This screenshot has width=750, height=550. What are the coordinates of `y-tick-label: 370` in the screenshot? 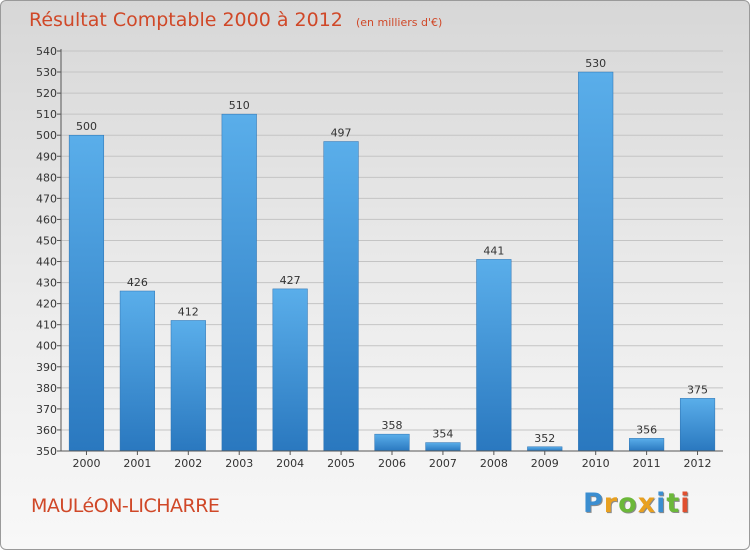 It's located at (46, 409).